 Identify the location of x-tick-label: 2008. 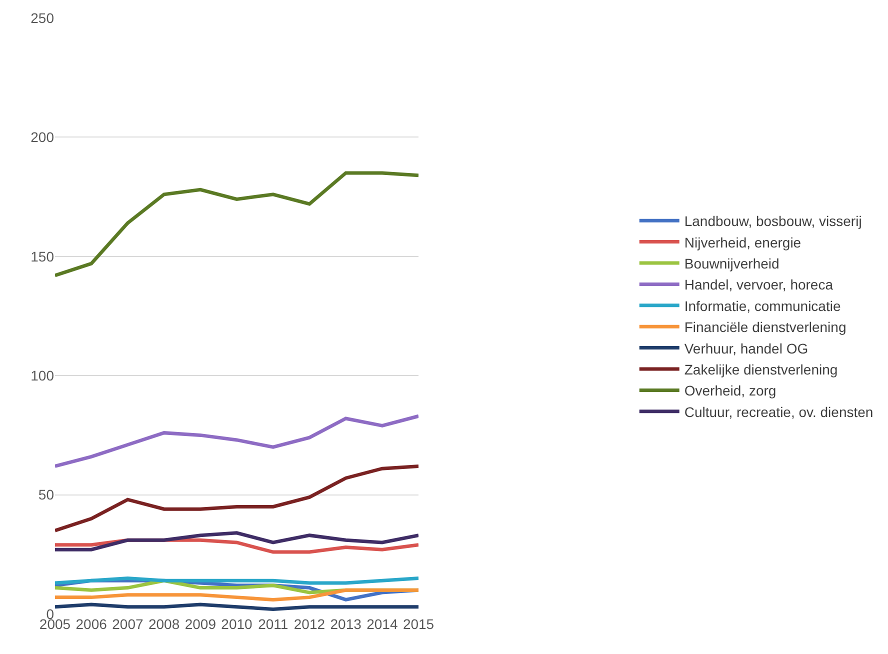
(164, 624).